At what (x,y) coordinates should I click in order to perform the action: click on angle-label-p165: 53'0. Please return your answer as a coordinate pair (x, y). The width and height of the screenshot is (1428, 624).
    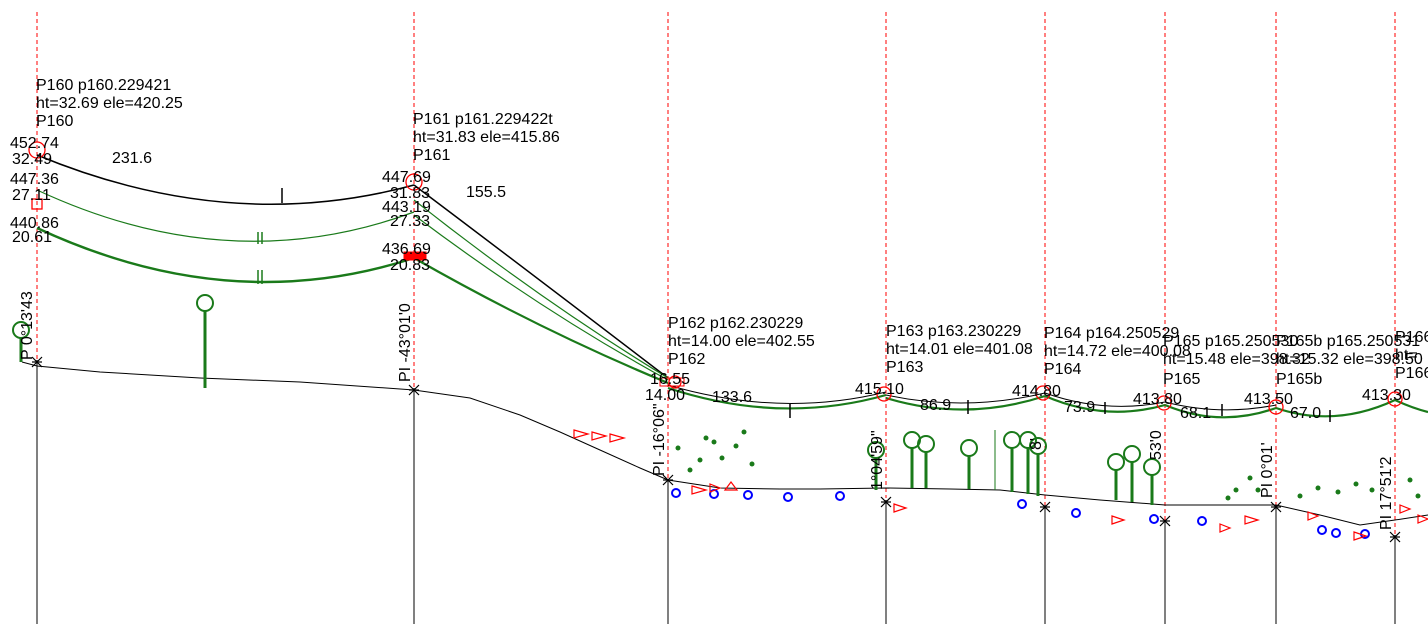
    Looking at the image, I should click on (1156, 445).